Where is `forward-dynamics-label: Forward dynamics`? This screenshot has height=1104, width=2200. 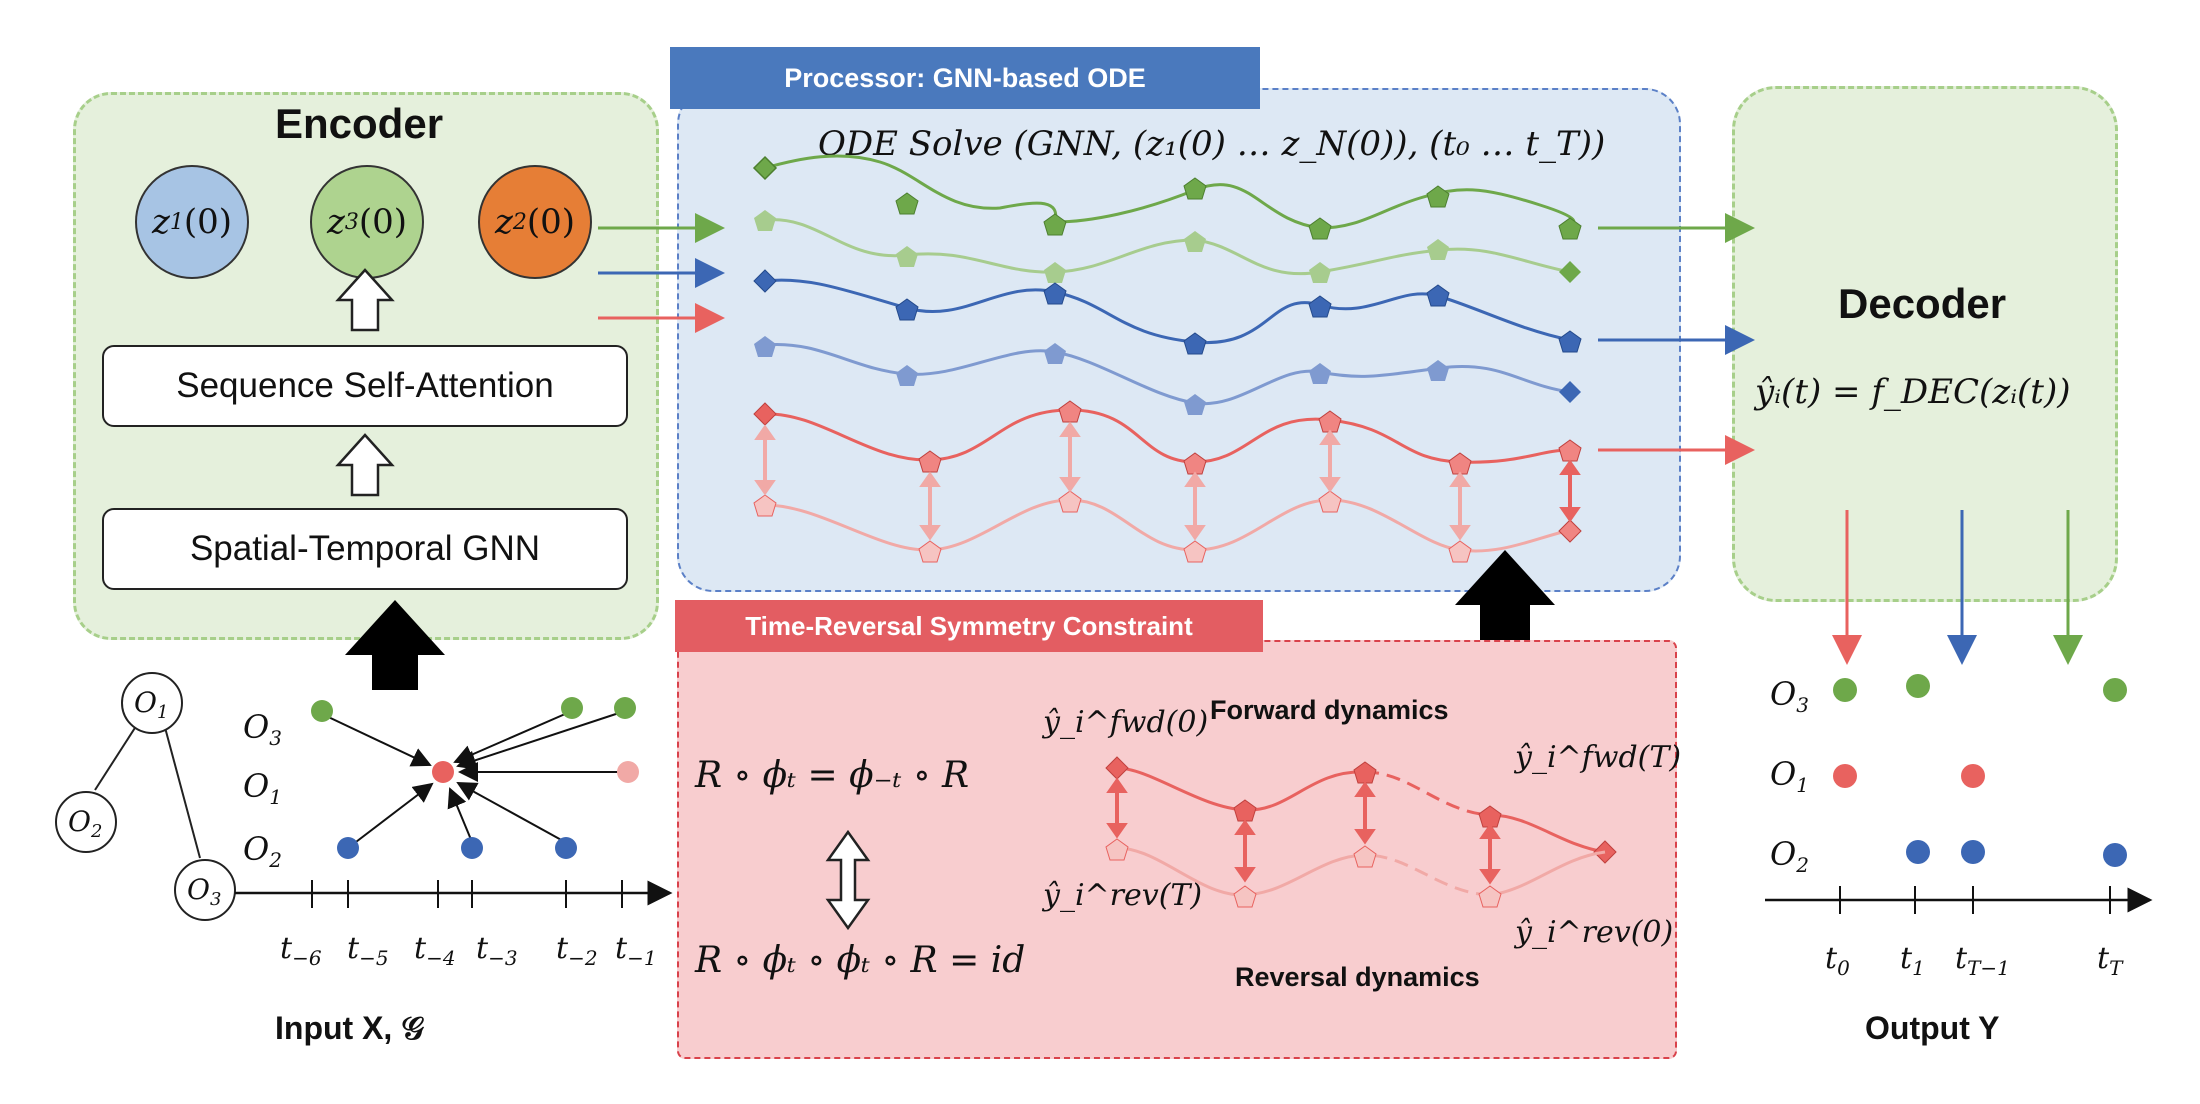 forward-dynamics-label: Forward dynamics is located at coordinates (1329, 710).